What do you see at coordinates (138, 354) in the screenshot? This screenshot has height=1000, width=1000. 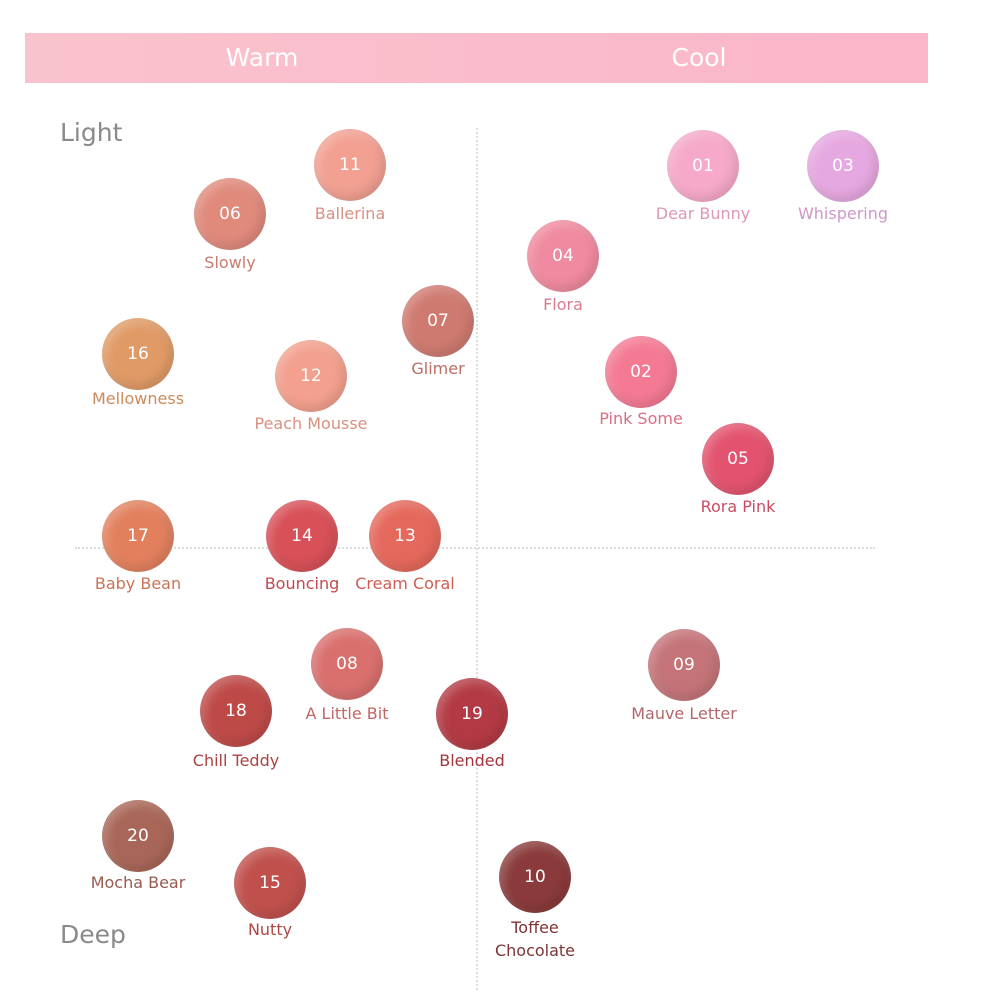 I see `swatch: 16` at bounding box center [138, 354].